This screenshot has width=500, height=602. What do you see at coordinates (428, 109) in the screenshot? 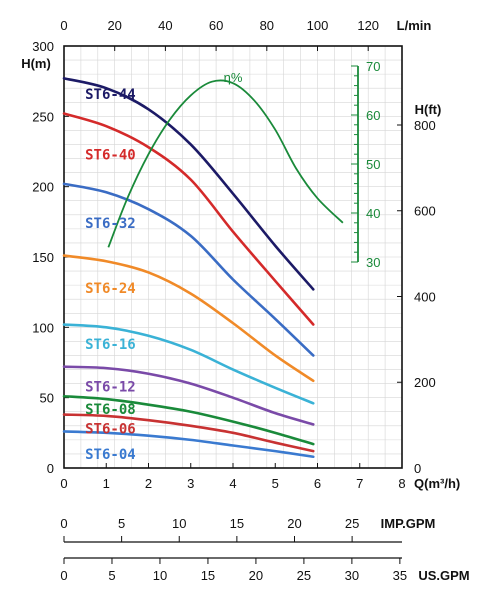
I see `right-axis-label: H(ft)` at bounding box center [428, 109].